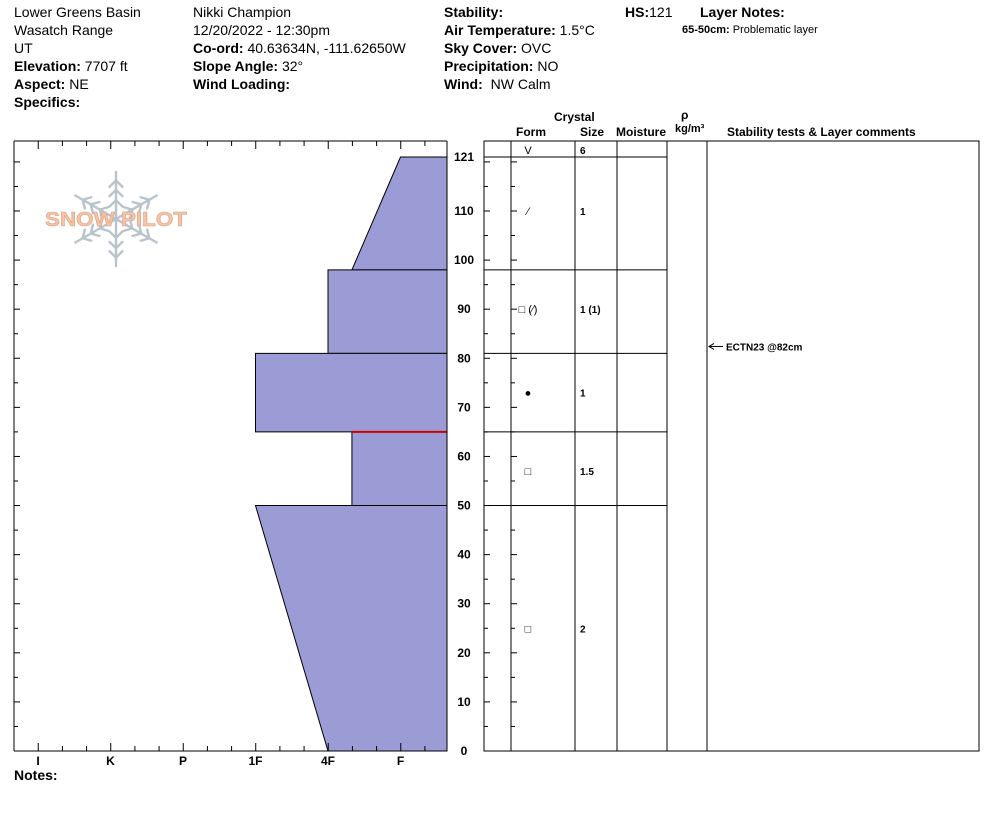  Describe the element at coordinates (587, 472) in the screenshot. I see `grain-size: 1.5` at that location.